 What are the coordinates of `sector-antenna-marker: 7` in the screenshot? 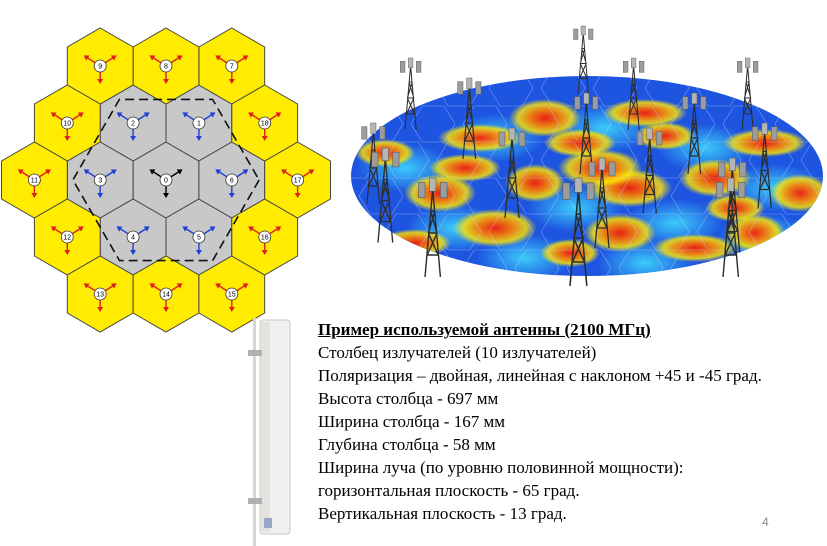 It's located at (232, 69).